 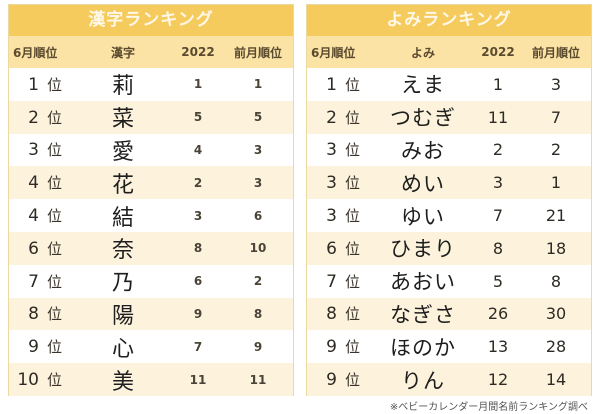 I want to click on name-cell: つむぎ, so click(x=423, y=118).